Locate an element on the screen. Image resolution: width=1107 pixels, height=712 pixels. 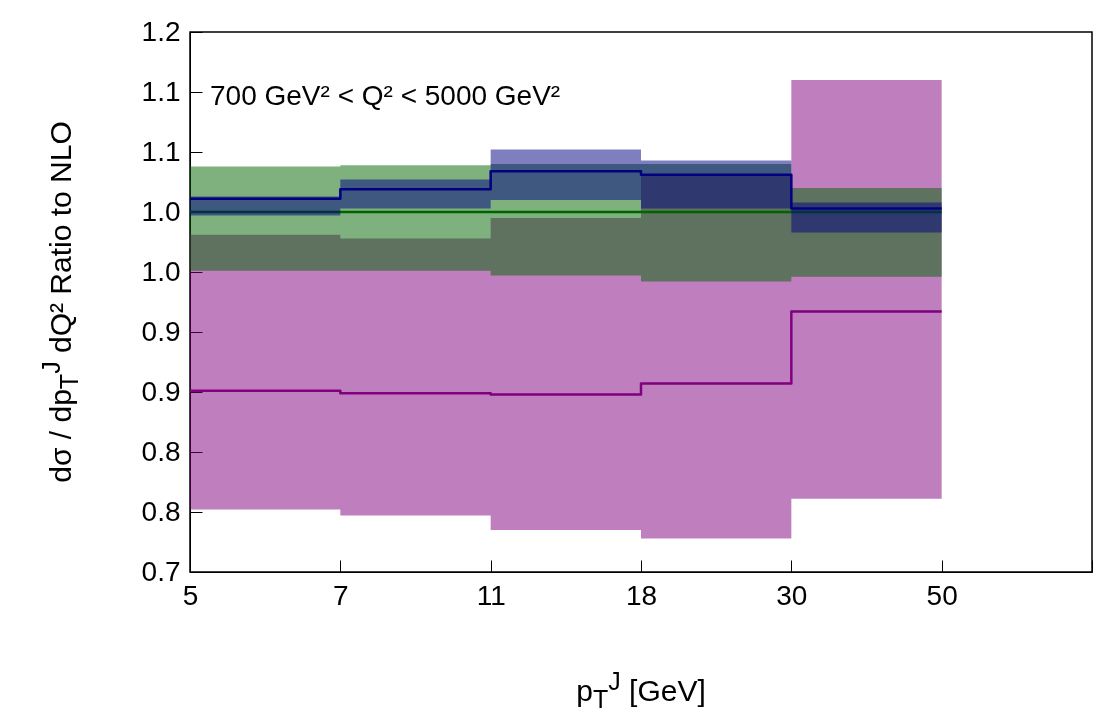
x-tick-label: 11 is located at coordinates (491, 595).